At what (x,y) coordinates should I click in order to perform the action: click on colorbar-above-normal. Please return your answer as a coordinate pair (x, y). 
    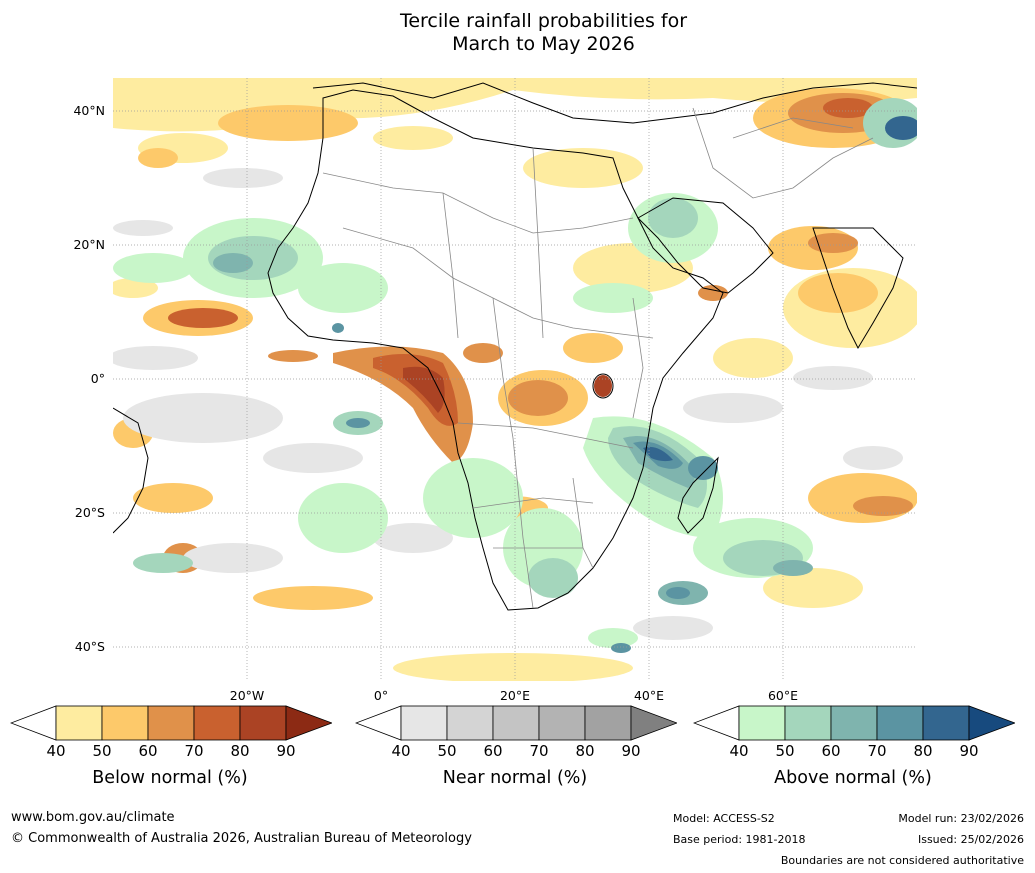
    Looking at the image, I should click on (854, 723).